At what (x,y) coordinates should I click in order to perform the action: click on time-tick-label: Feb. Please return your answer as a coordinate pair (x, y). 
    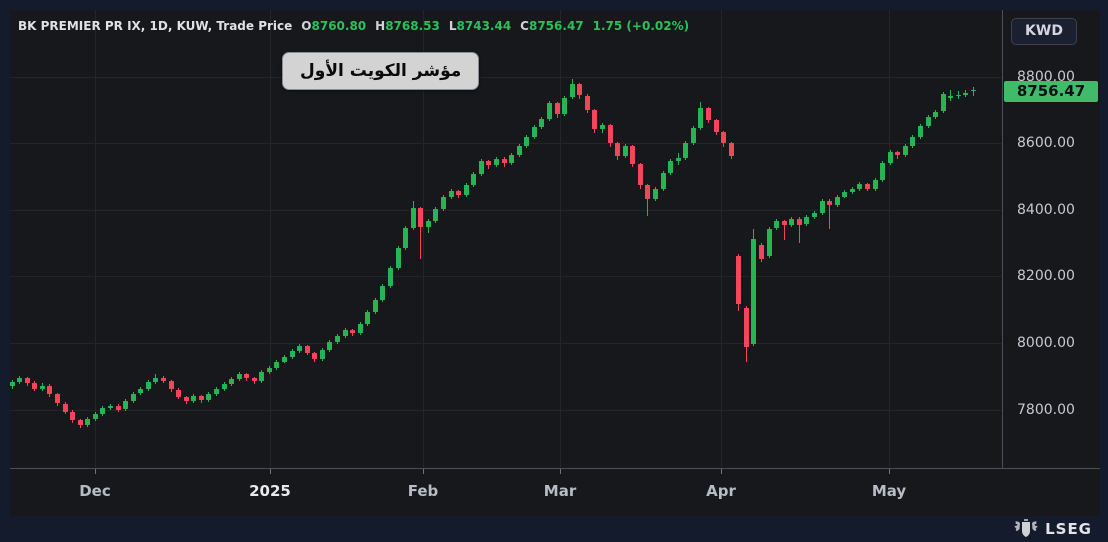
    Looking at the image, I should click on (423, 491).